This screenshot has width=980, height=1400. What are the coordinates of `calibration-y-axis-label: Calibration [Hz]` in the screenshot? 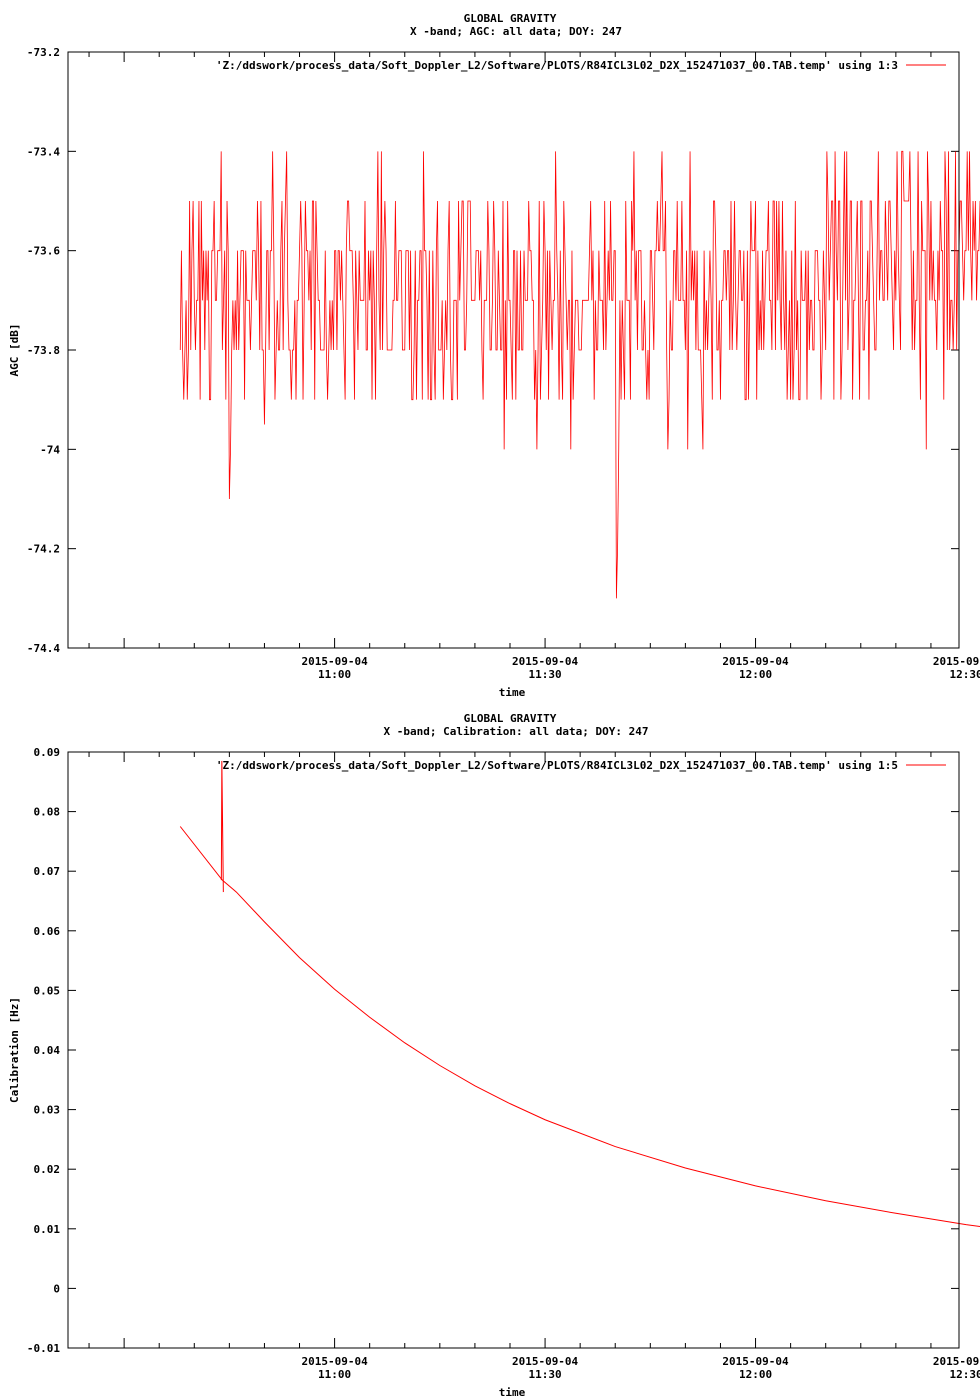 It's located at (14, 1050).